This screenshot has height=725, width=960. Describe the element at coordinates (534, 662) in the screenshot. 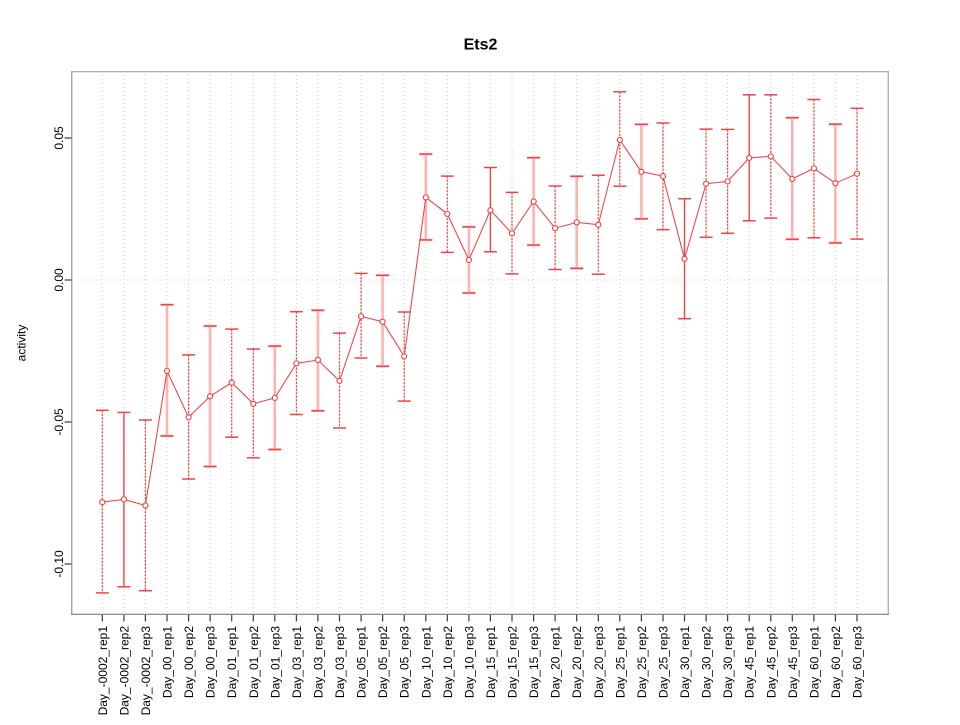

I see `svg-text: Day_15_rep3` at that location.